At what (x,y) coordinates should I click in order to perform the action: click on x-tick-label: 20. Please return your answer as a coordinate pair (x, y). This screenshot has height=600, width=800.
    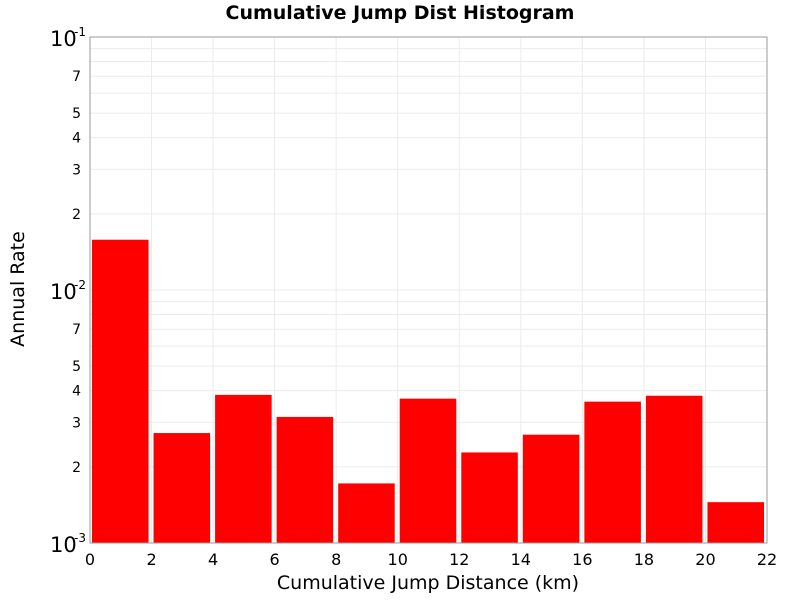
    Looking at the image, I should click on (705, 559).